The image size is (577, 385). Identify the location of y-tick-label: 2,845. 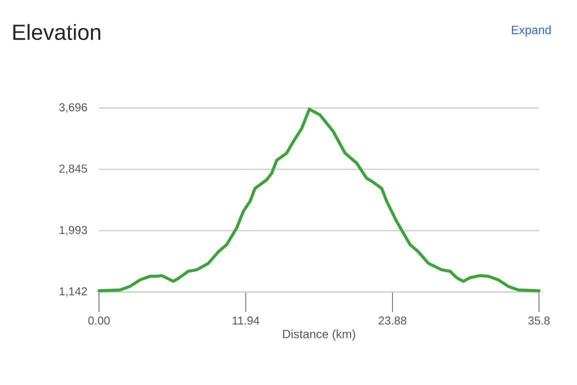
(73, 169).